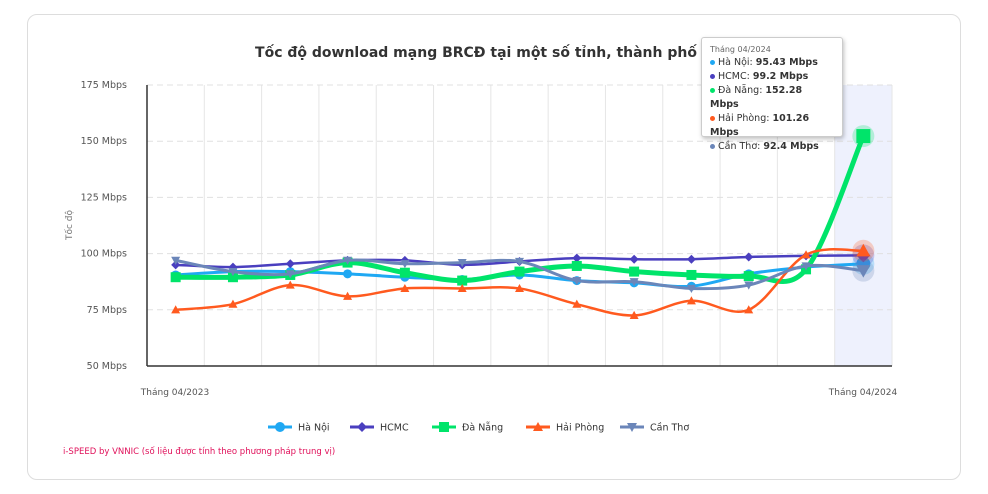 This screenshot has width=988, height=494. What do you see at coordinates (740, 49) in the screenshot?
I see `tooltip-header: Tháng 04/2024` at bounding box center [740, 49].